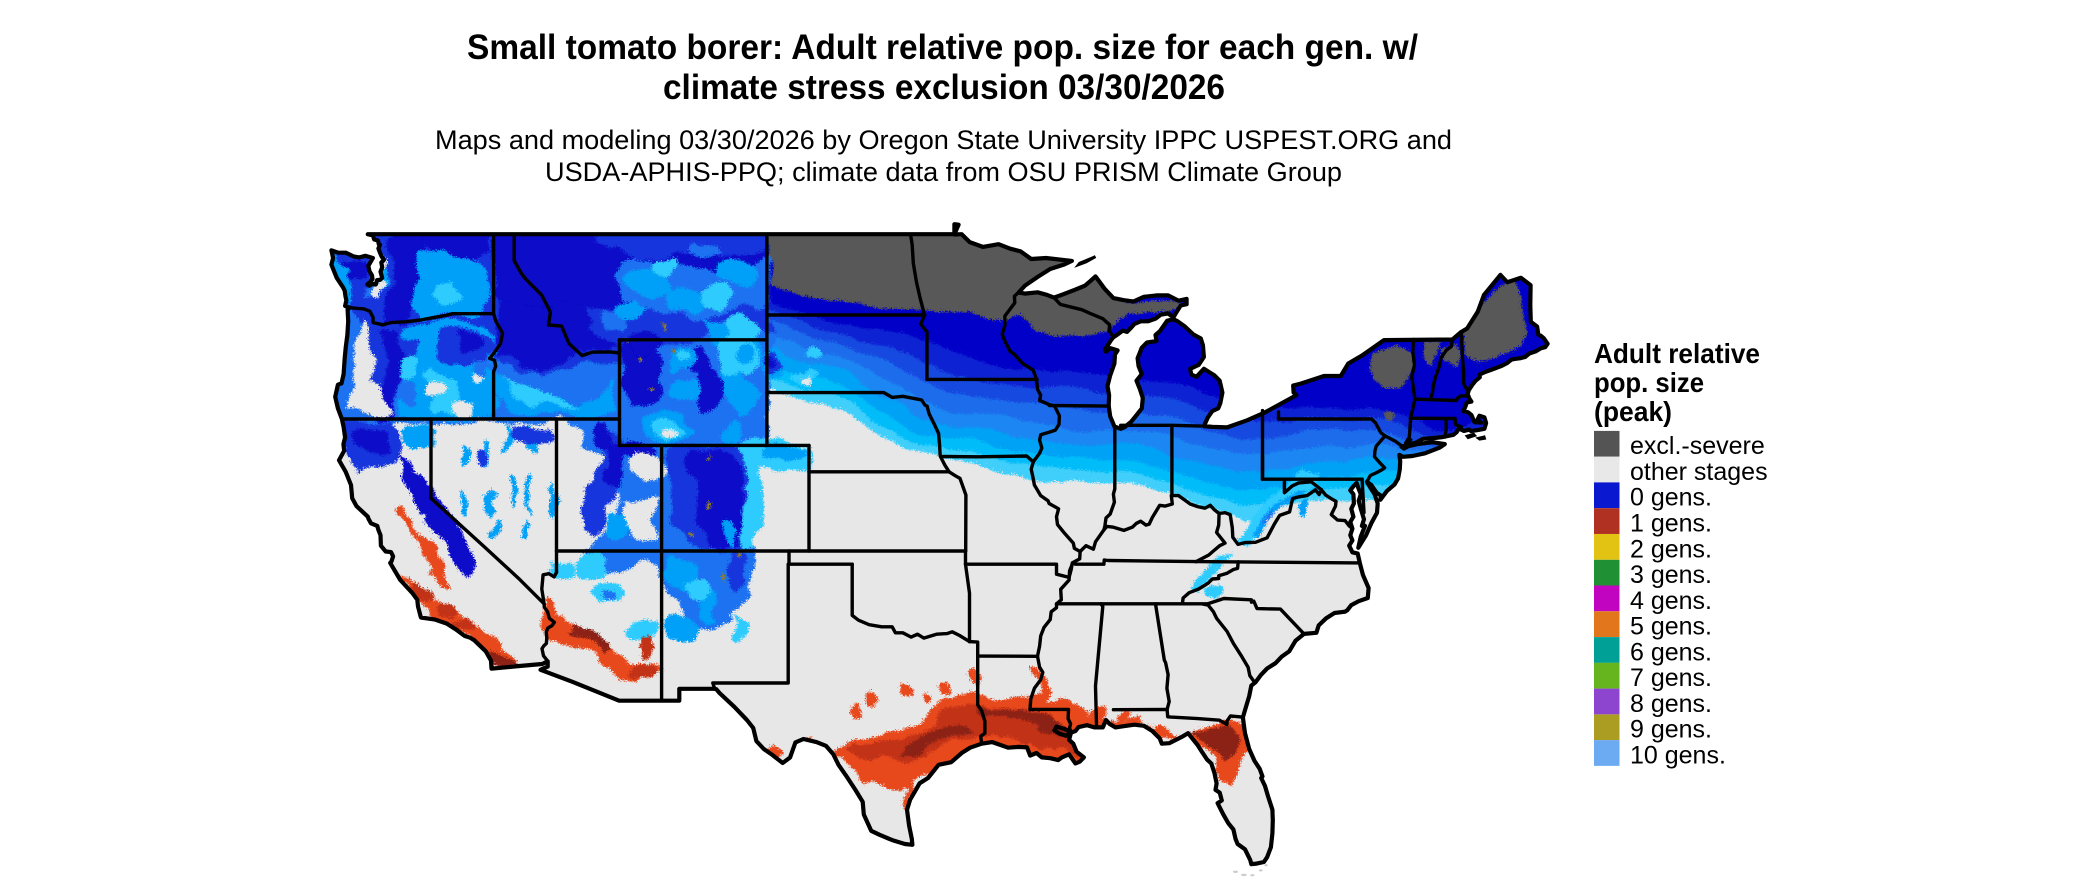 The width and height of the screenshot is (2100, 892). Describe the element at coordinates (944, 87) in the screenshot. I see `svg-text:climate stress exclusion 03/30: climate stress exclusion 03/30/2026` at that location.